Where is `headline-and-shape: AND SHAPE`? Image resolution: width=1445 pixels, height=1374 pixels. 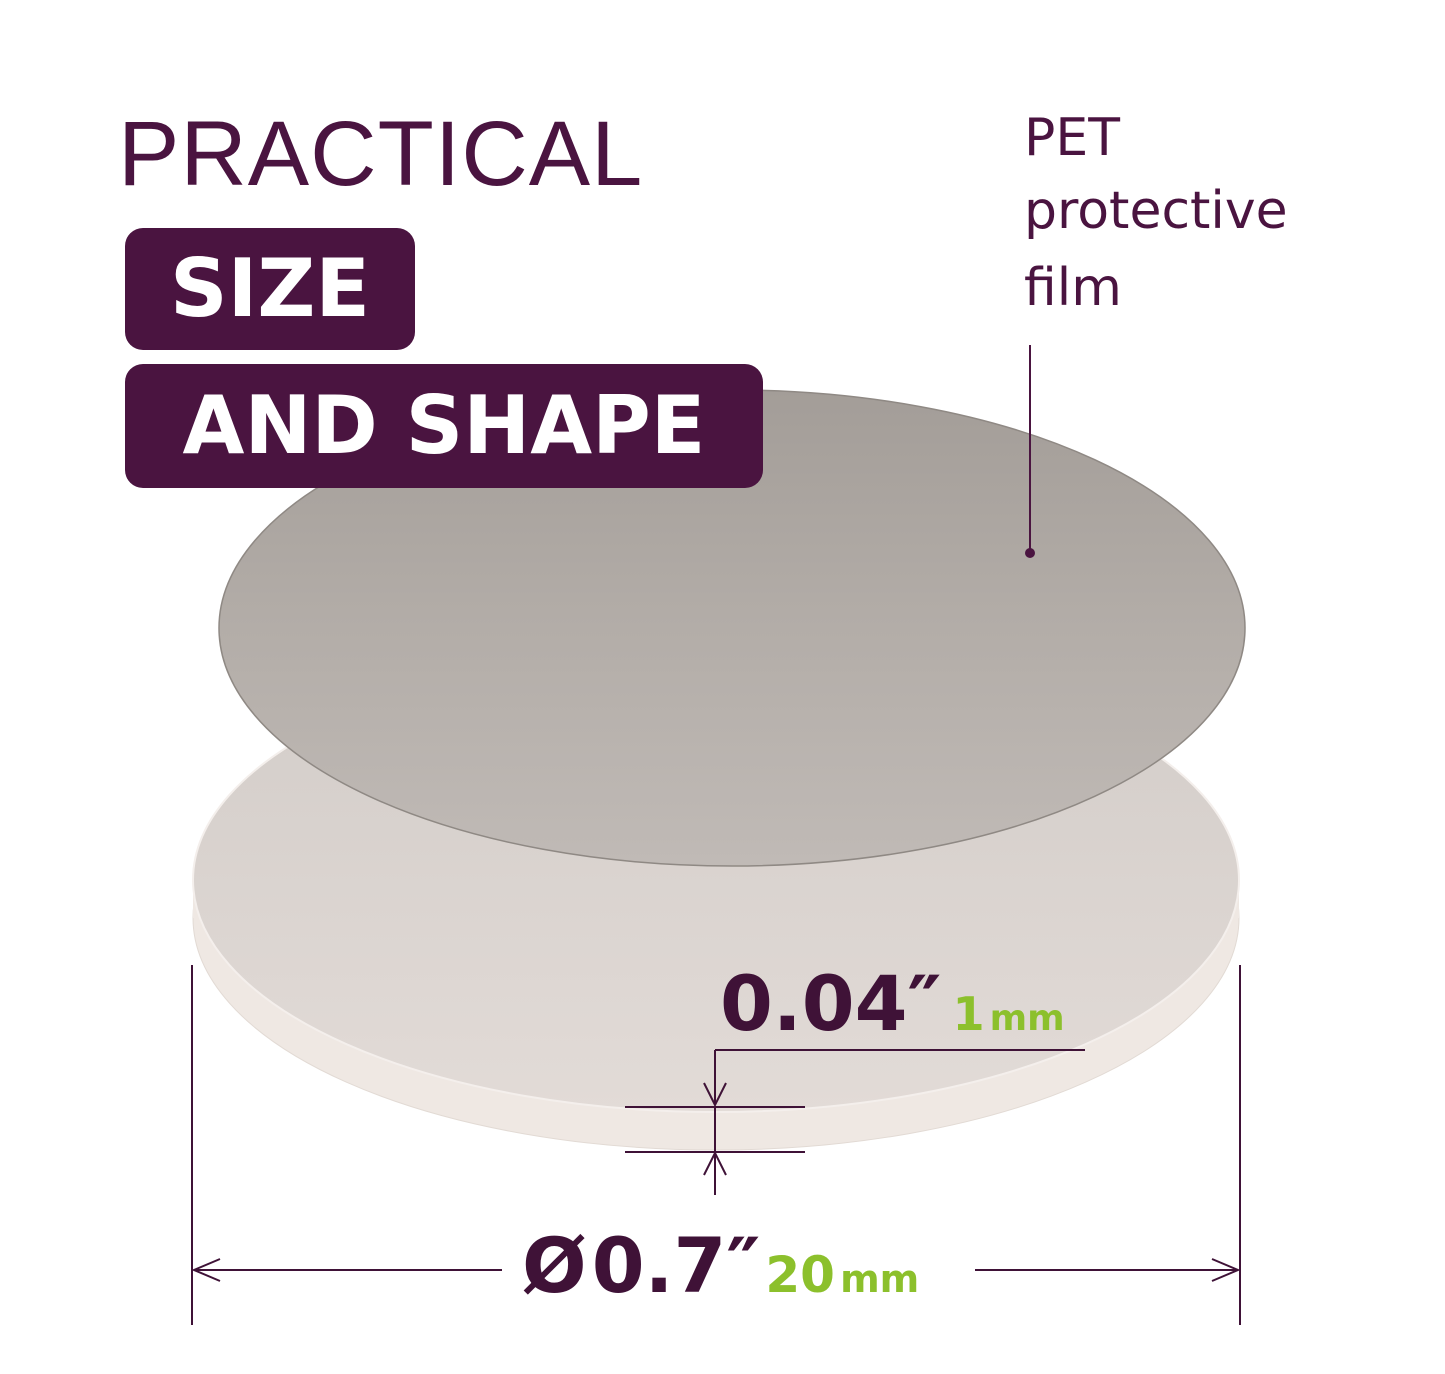 headline-and-shape: AND SHAPE is located at coordinates (444, 425).